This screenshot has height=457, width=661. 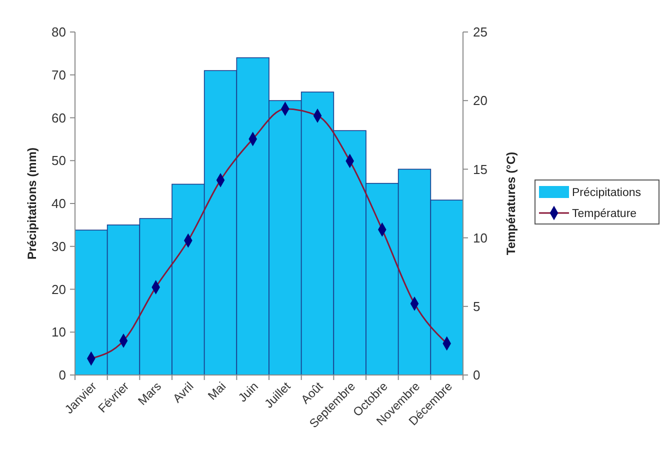 What do you see at coordinates (59, 118) in the screenshot?
I see `y-tick-label: 60` at bounding box center [59, 118].